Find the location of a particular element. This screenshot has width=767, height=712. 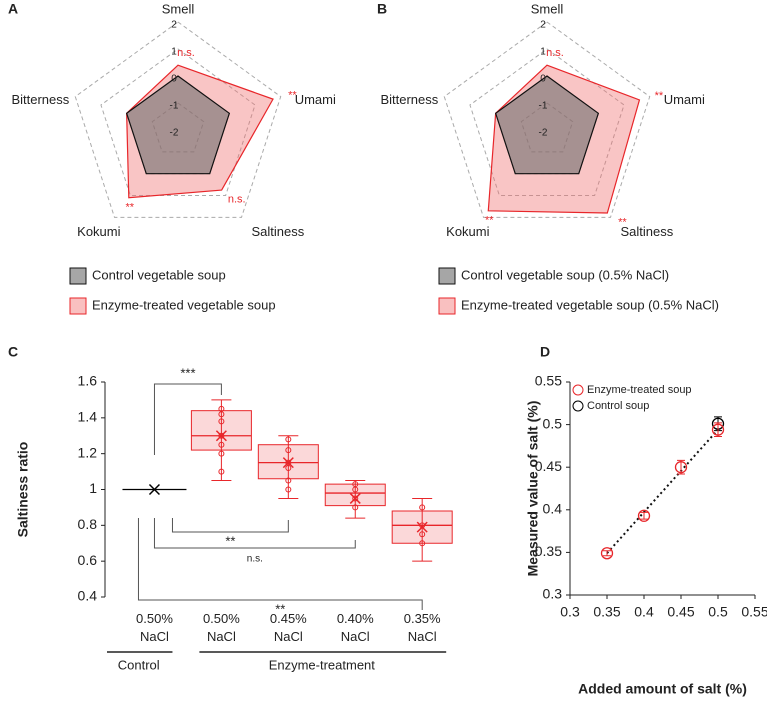

legend-label: Control soup is located at coordinates (618, 406).